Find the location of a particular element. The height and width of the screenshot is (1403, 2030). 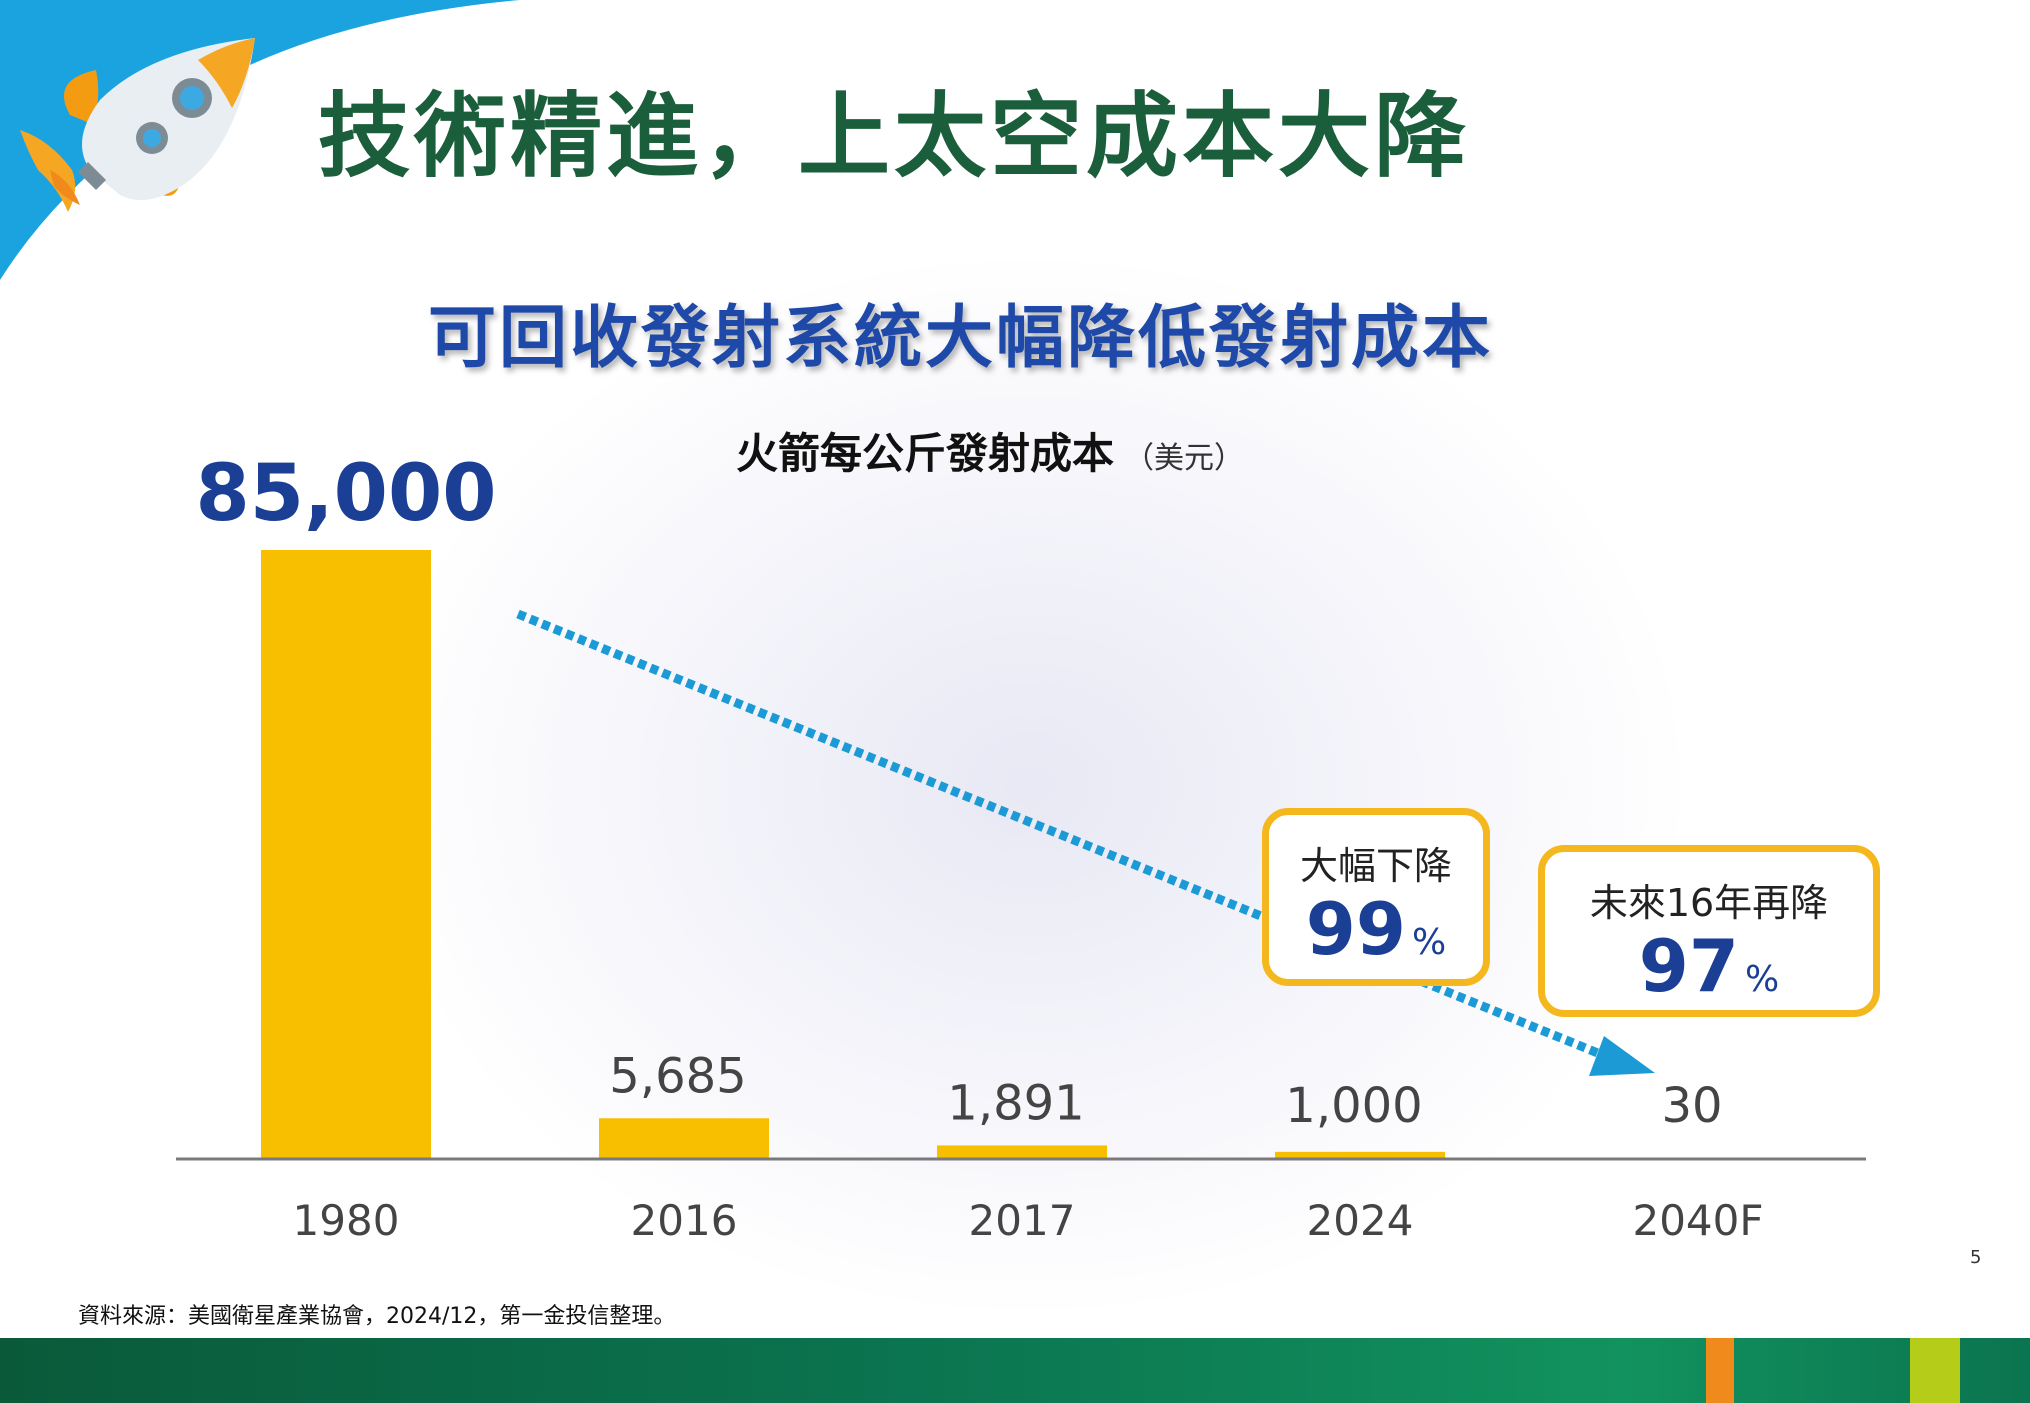

value-label-2040F: 30 is located at coordinates (1691, 1106).